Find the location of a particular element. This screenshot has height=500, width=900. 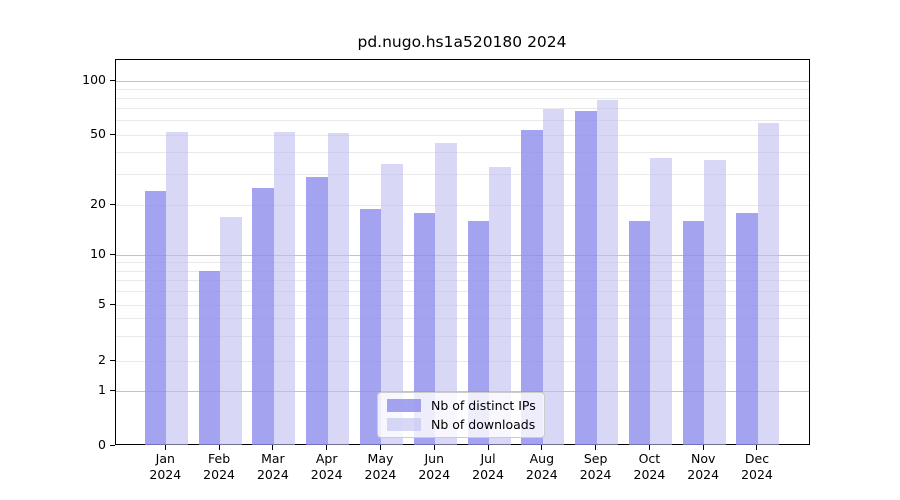

x-tick-mark-nov-2024 is located at coordinates (703, 447).